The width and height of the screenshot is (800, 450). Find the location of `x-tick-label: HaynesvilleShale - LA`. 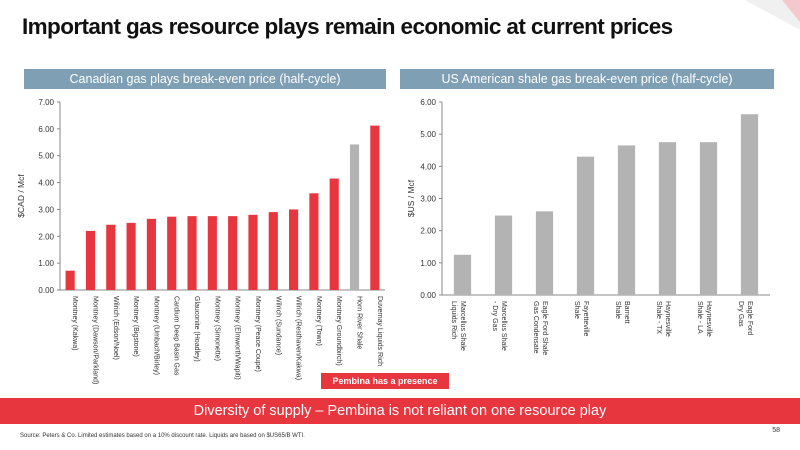

x-tick-label: HaynesvilleShale - LA is located at coordinates (704, 319).